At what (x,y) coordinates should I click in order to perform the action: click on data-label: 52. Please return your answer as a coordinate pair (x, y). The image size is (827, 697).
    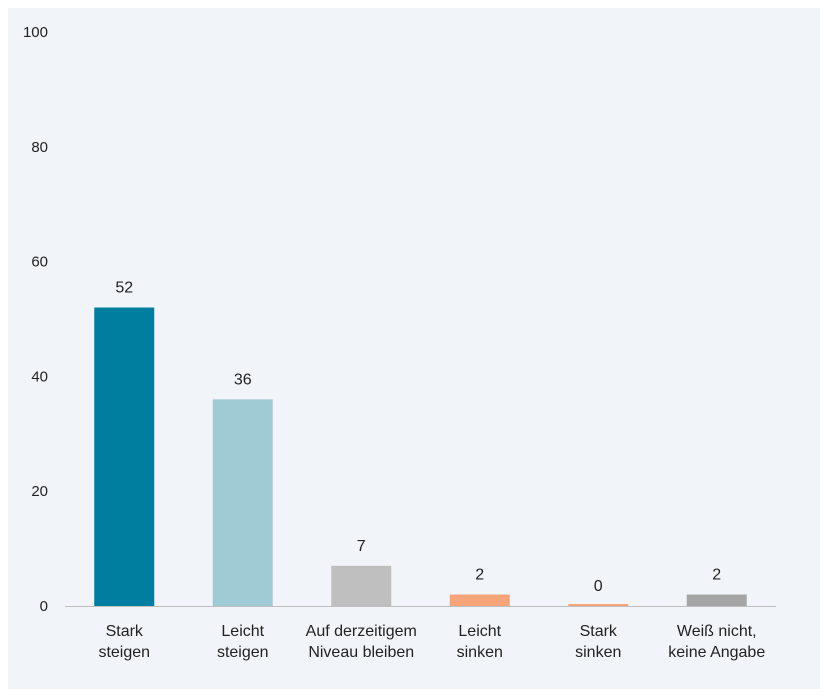
    Looking at the image, I should click on (124, 288).